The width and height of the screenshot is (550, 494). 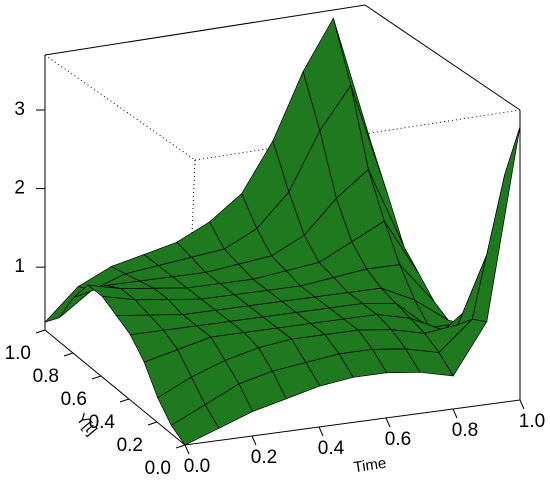 I want to click on x-axis-title: Time, so click(x=370, y=465).